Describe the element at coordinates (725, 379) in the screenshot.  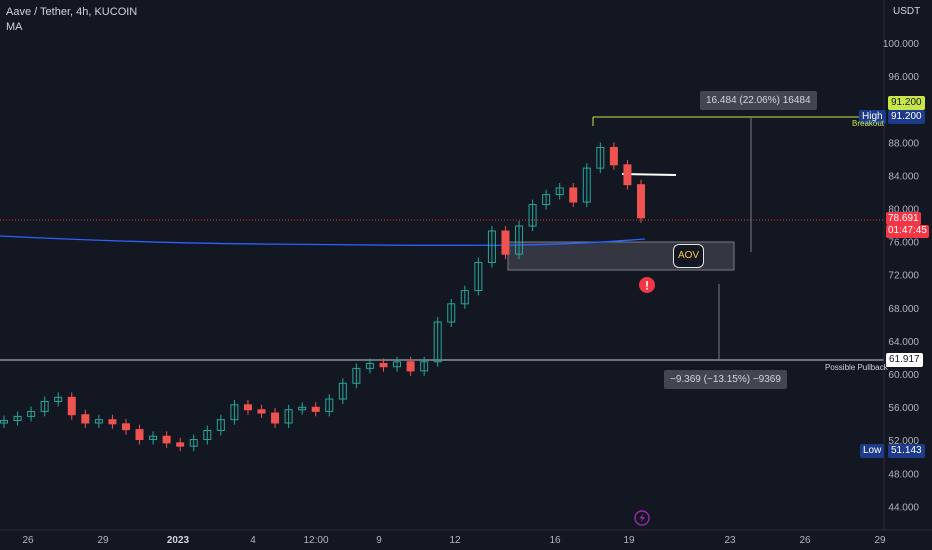
I see `measure-down-label: −9.369 (−13.15%) −9369` at that location.